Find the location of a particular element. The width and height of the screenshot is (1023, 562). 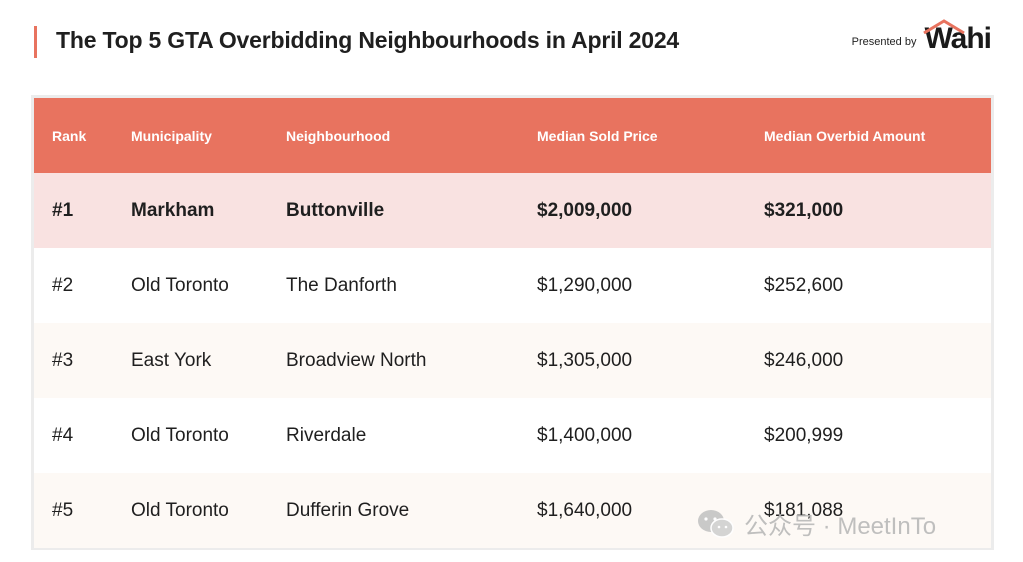

col-rank-header: Rank is located at coordinates (69, 135).